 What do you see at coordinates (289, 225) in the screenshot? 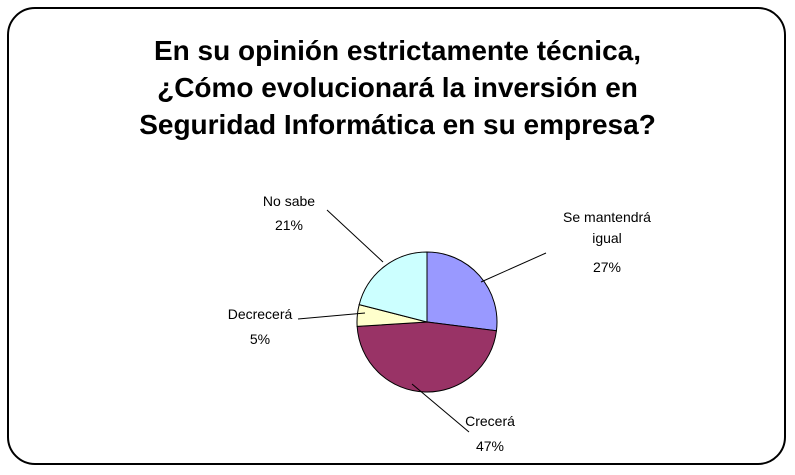
I see `slice-value-label-4: 21%` at bounding box center [289, 225].